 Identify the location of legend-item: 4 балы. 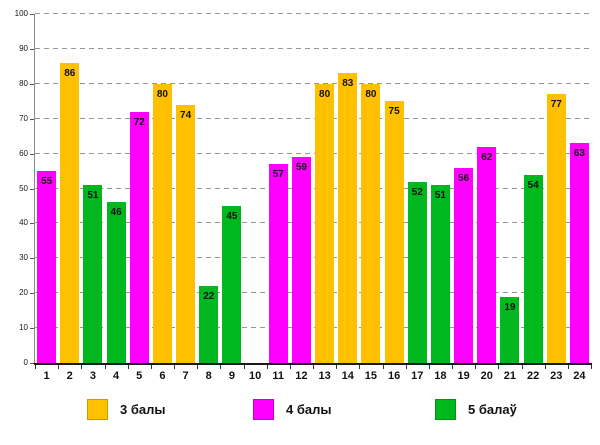
(292, 409).